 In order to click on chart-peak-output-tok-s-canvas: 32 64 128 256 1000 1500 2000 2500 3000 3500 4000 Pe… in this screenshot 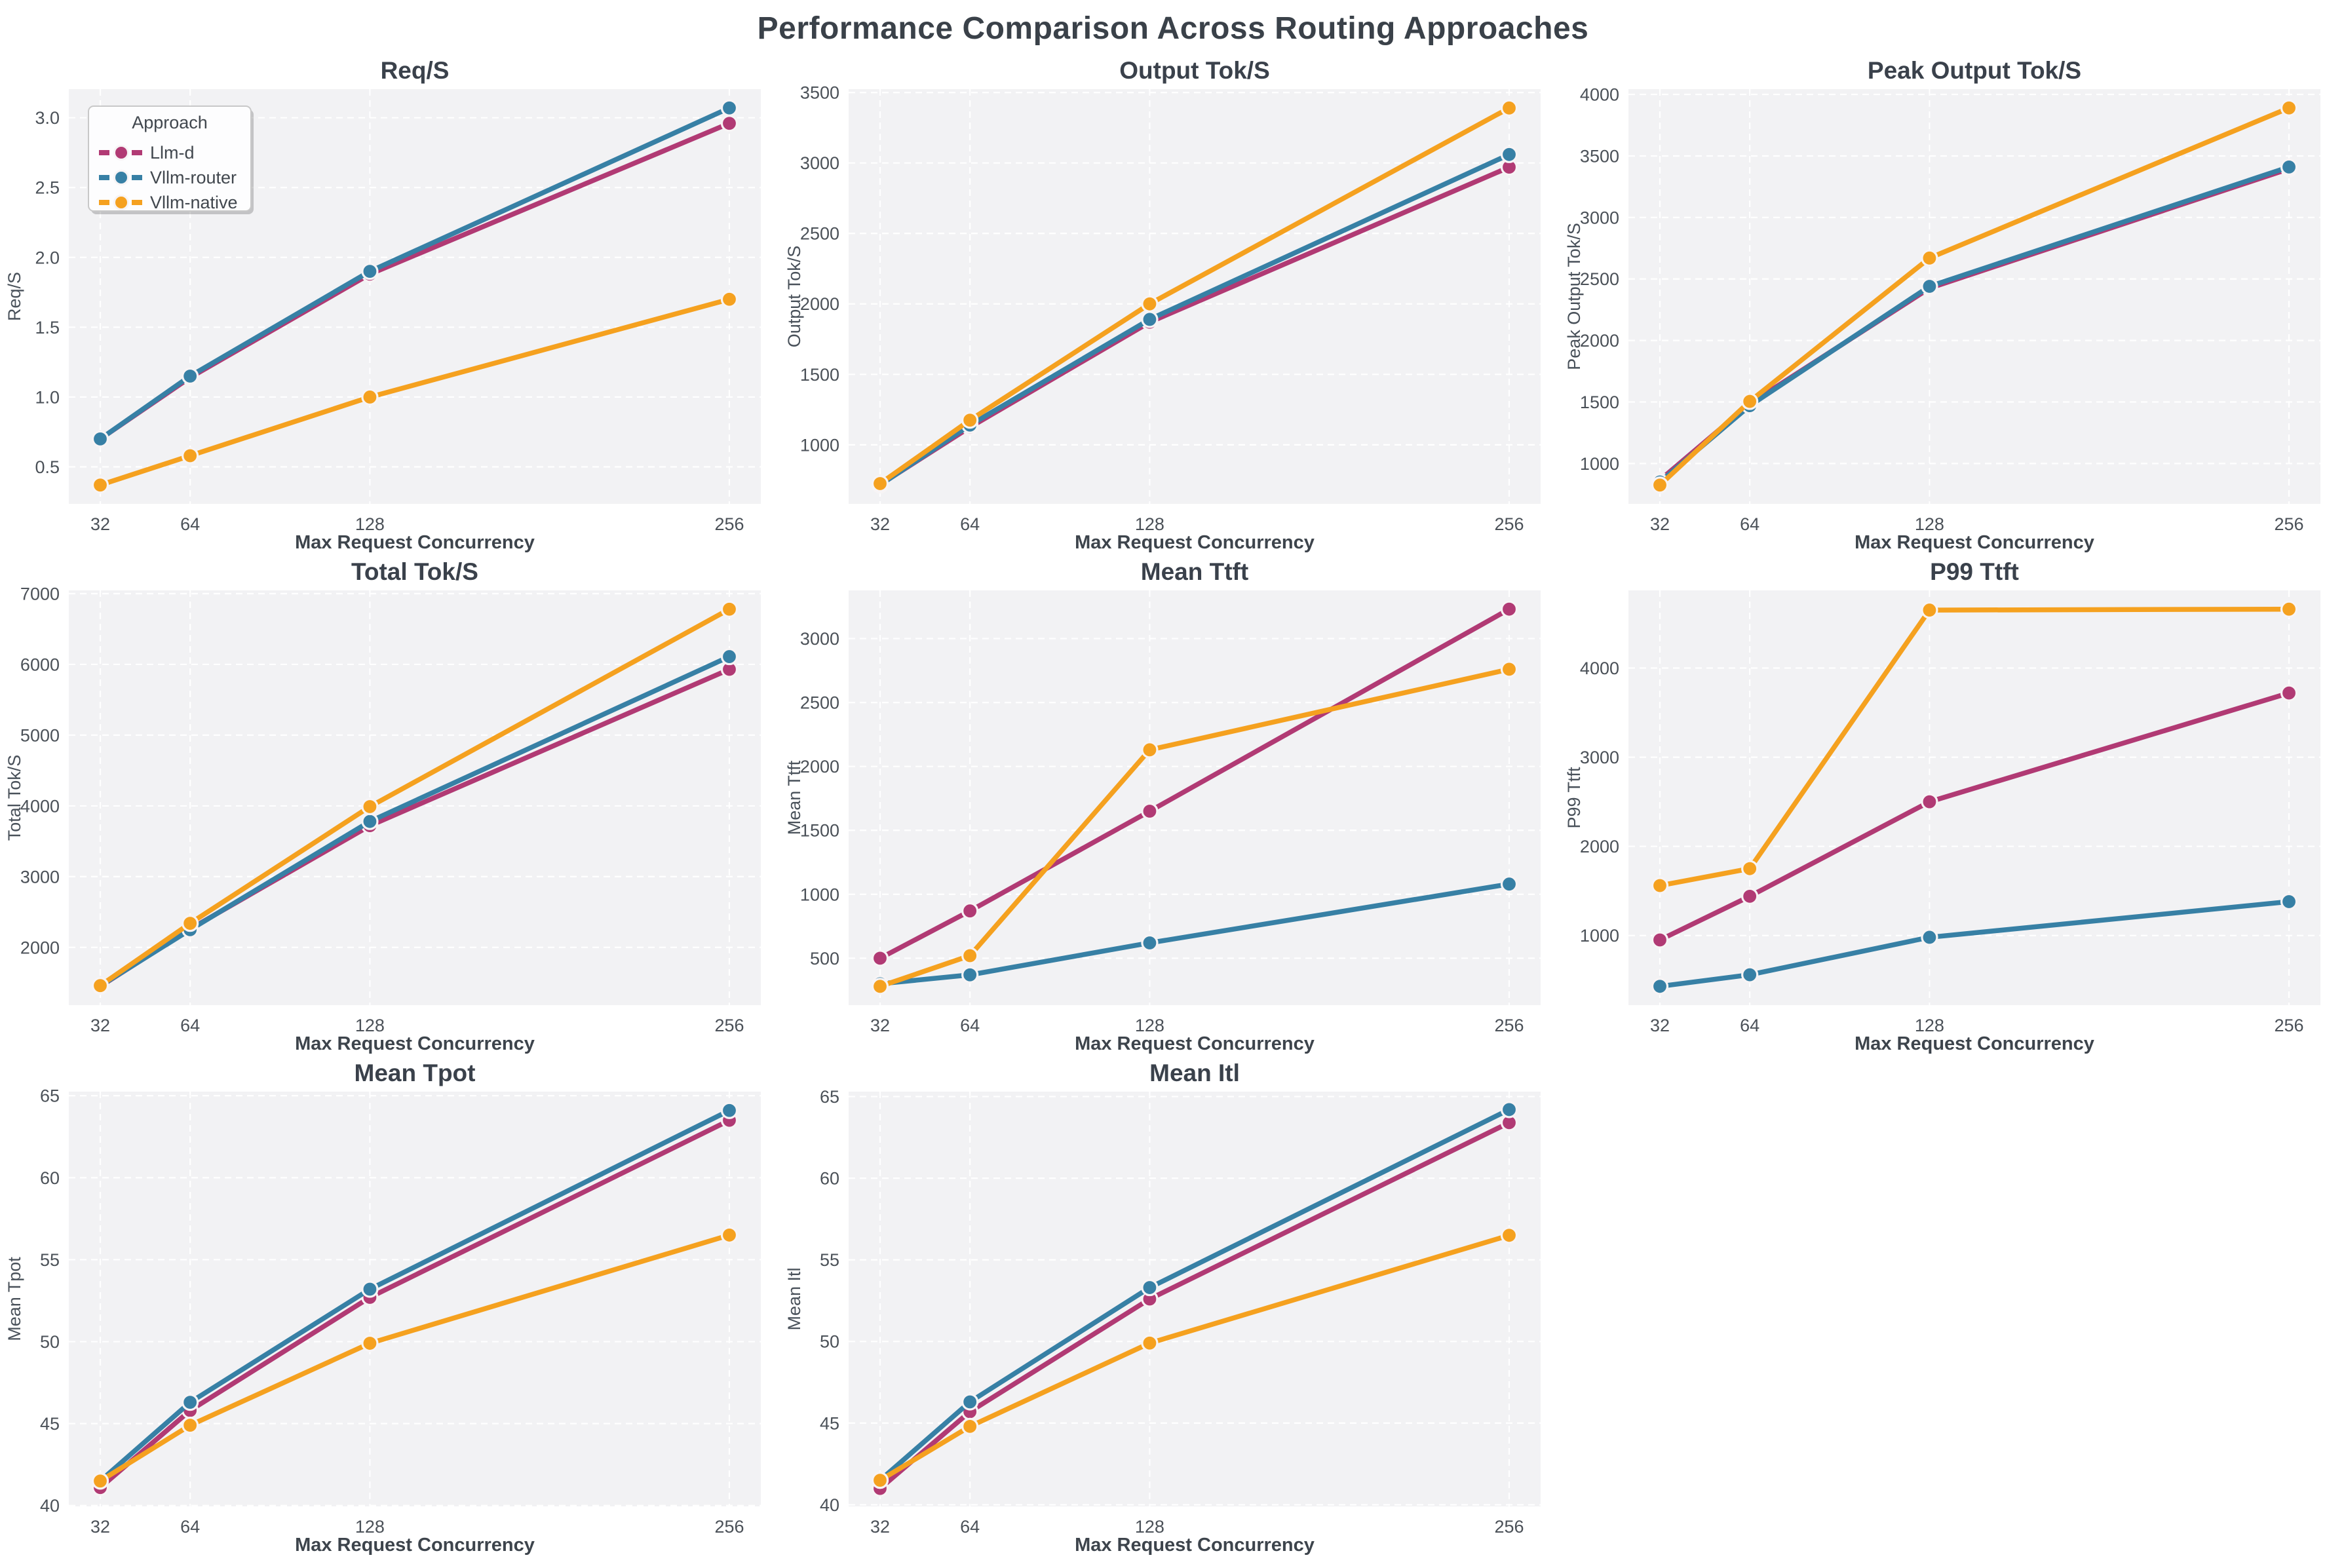, I will do `click(1942, 305)`.